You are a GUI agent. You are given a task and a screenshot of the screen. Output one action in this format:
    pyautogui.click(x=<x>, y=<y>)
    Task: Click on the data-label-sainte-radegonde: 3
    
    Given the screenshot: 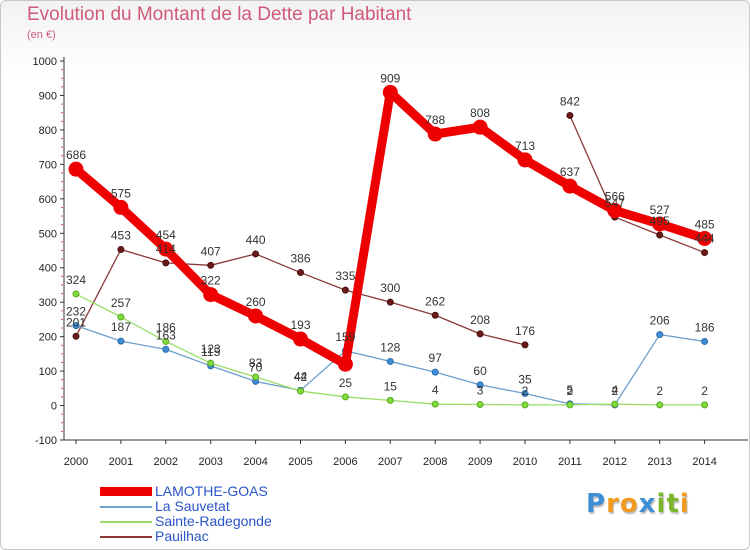 What is the action you would take?
    pyautogui.click(x=480, y=391)
    